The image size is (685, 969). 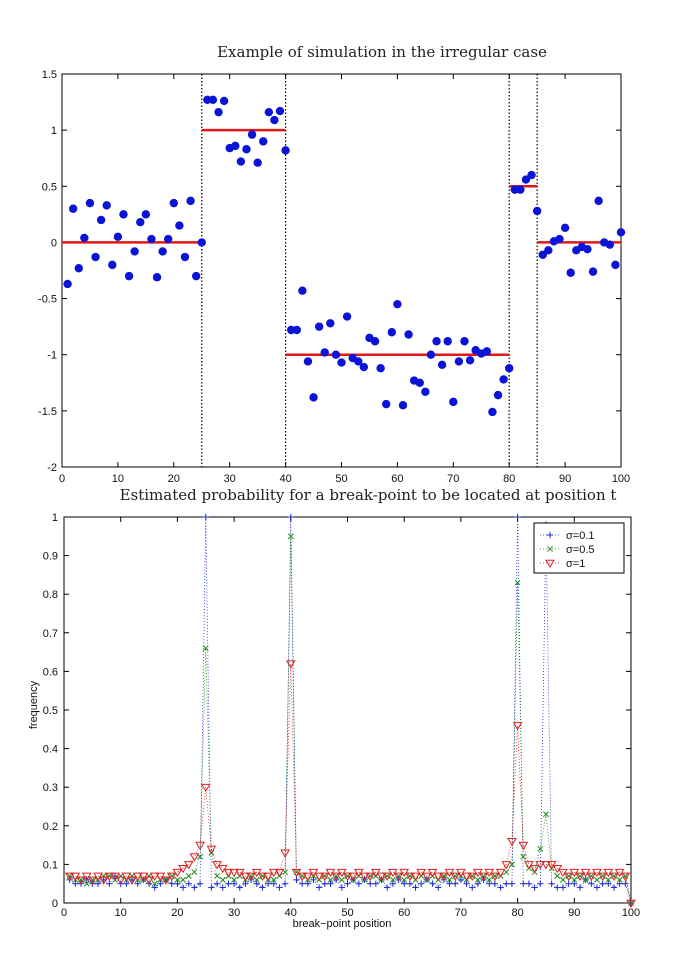 I want to click on bottom-x-tick-label: 20, so click(x=177, y=913).